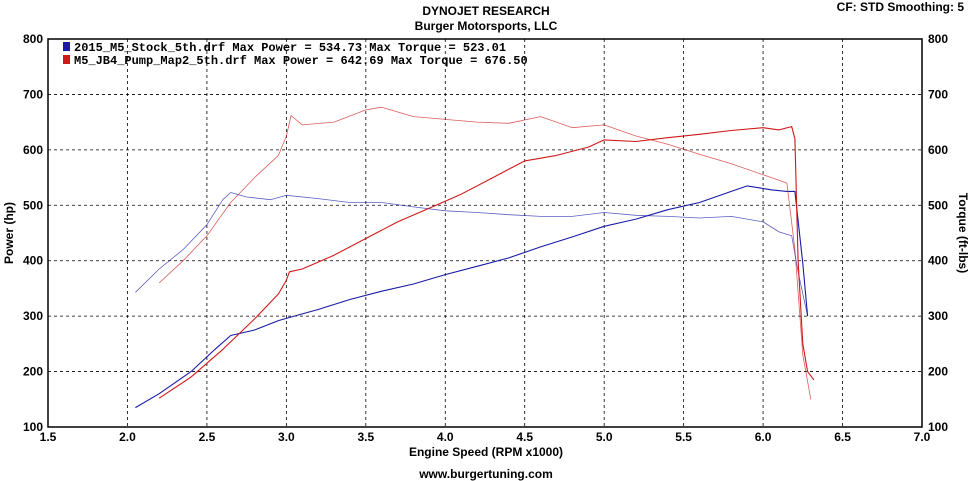 The height and width of the screenshot is (481, 972). Describe the element at coordinates (938, 94) in the screenshot. I see `y-tick-label-right: 700` at that location.